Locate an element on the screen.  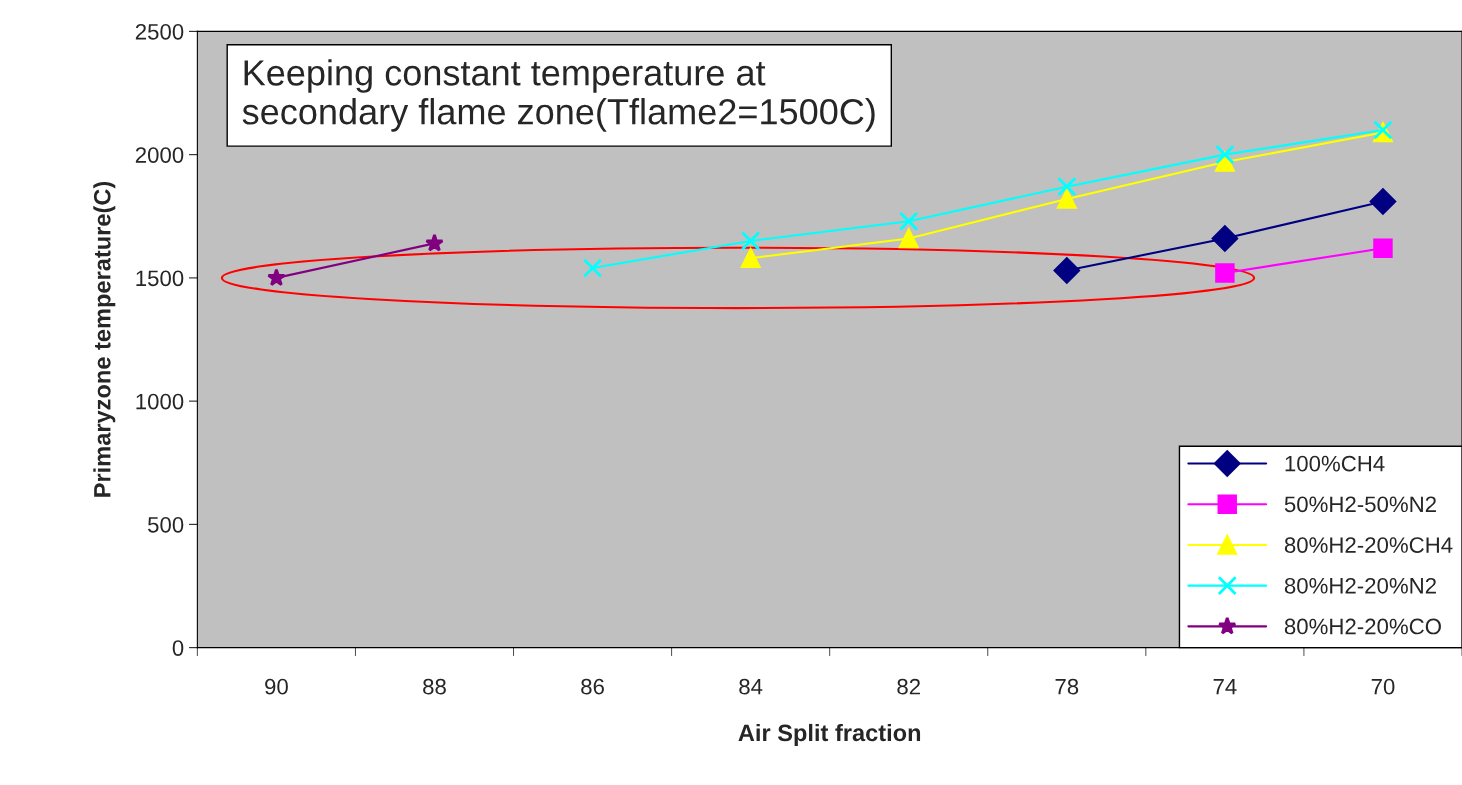
legend-label: 50%H2-50%N2 is located at coordinates (1360, 504).